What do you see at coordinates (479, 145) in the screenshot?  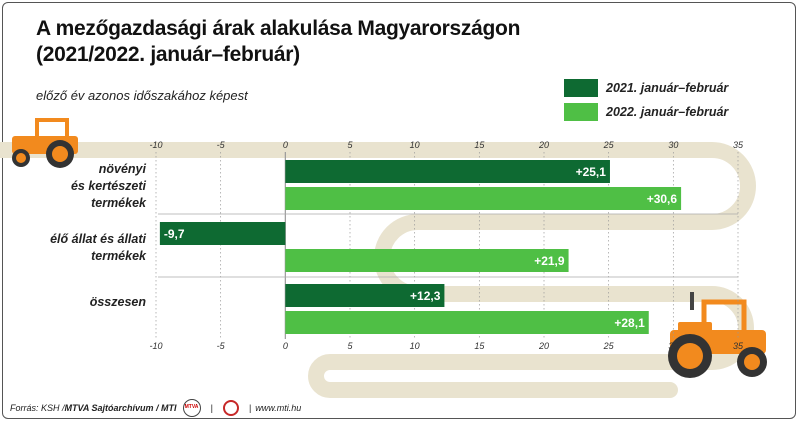 I see `x-tick-label-top: 15` at bounding box center [479, 145].